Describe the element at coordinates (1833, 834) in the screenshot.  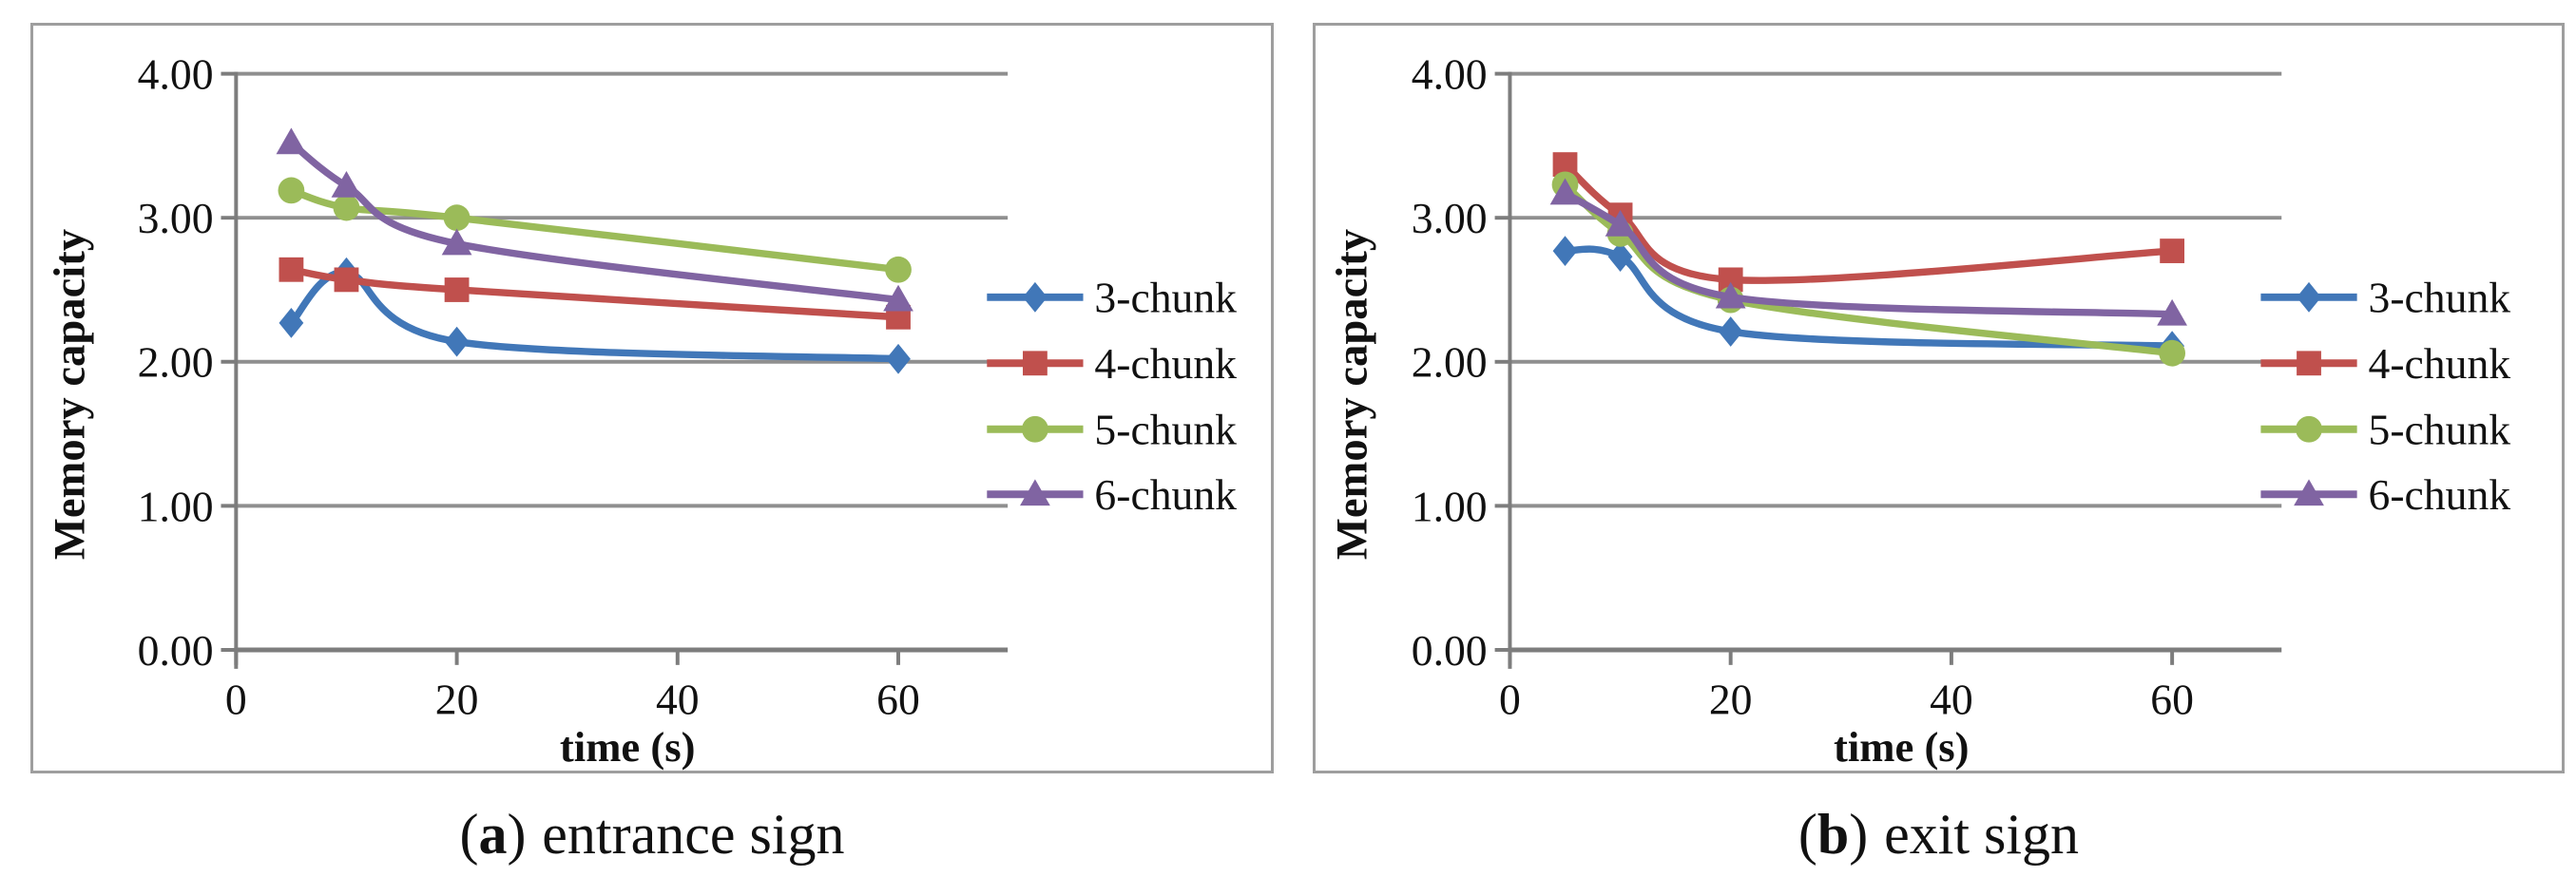
I see `caption-letter: b` at that location.